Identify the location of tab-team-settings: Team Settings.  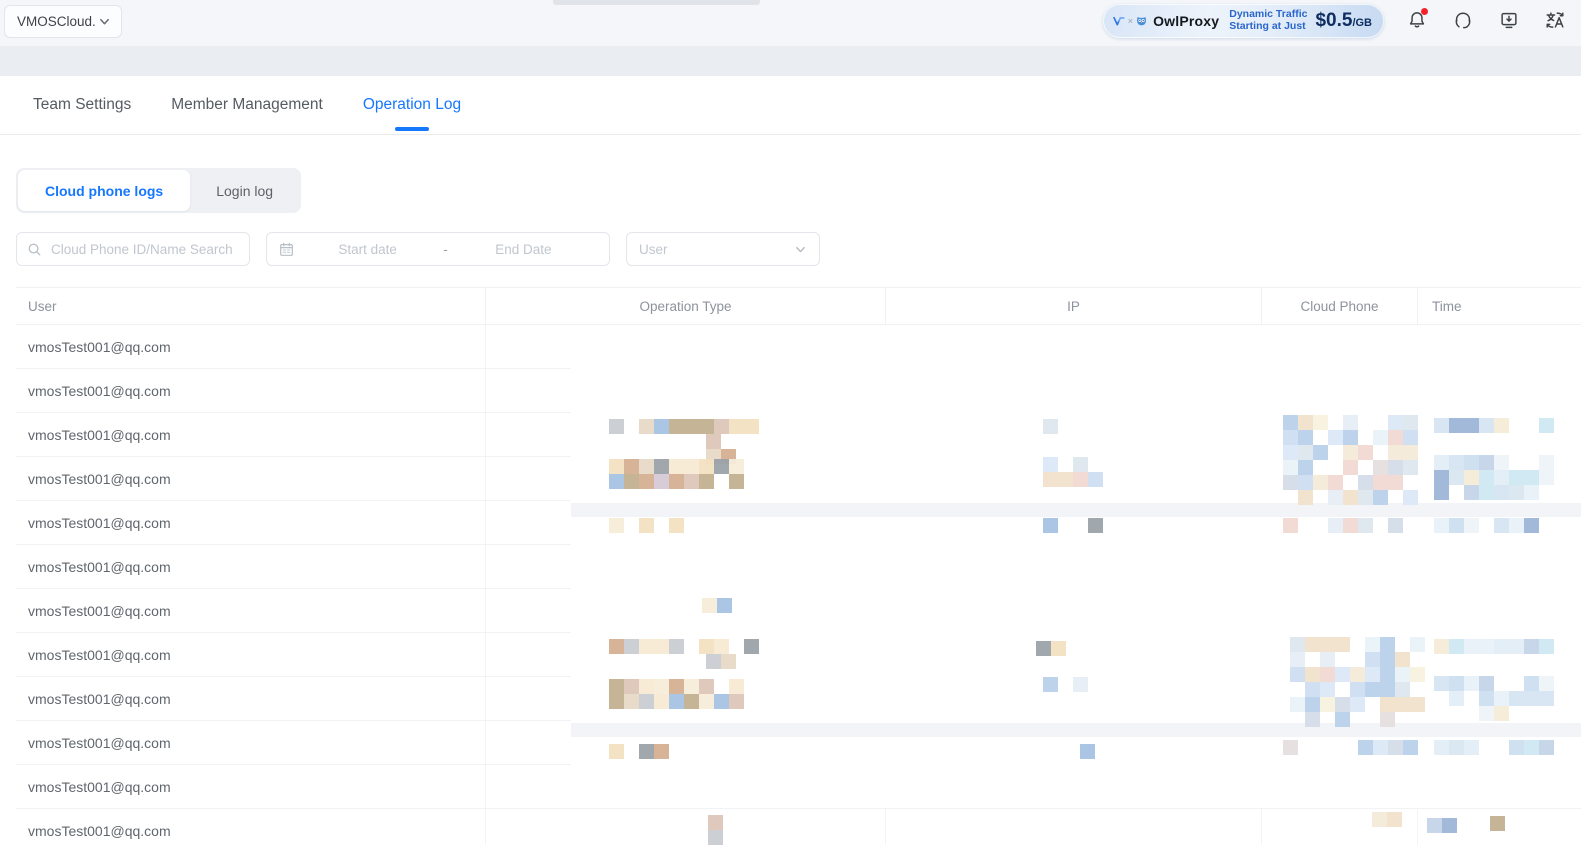
(82, 105).